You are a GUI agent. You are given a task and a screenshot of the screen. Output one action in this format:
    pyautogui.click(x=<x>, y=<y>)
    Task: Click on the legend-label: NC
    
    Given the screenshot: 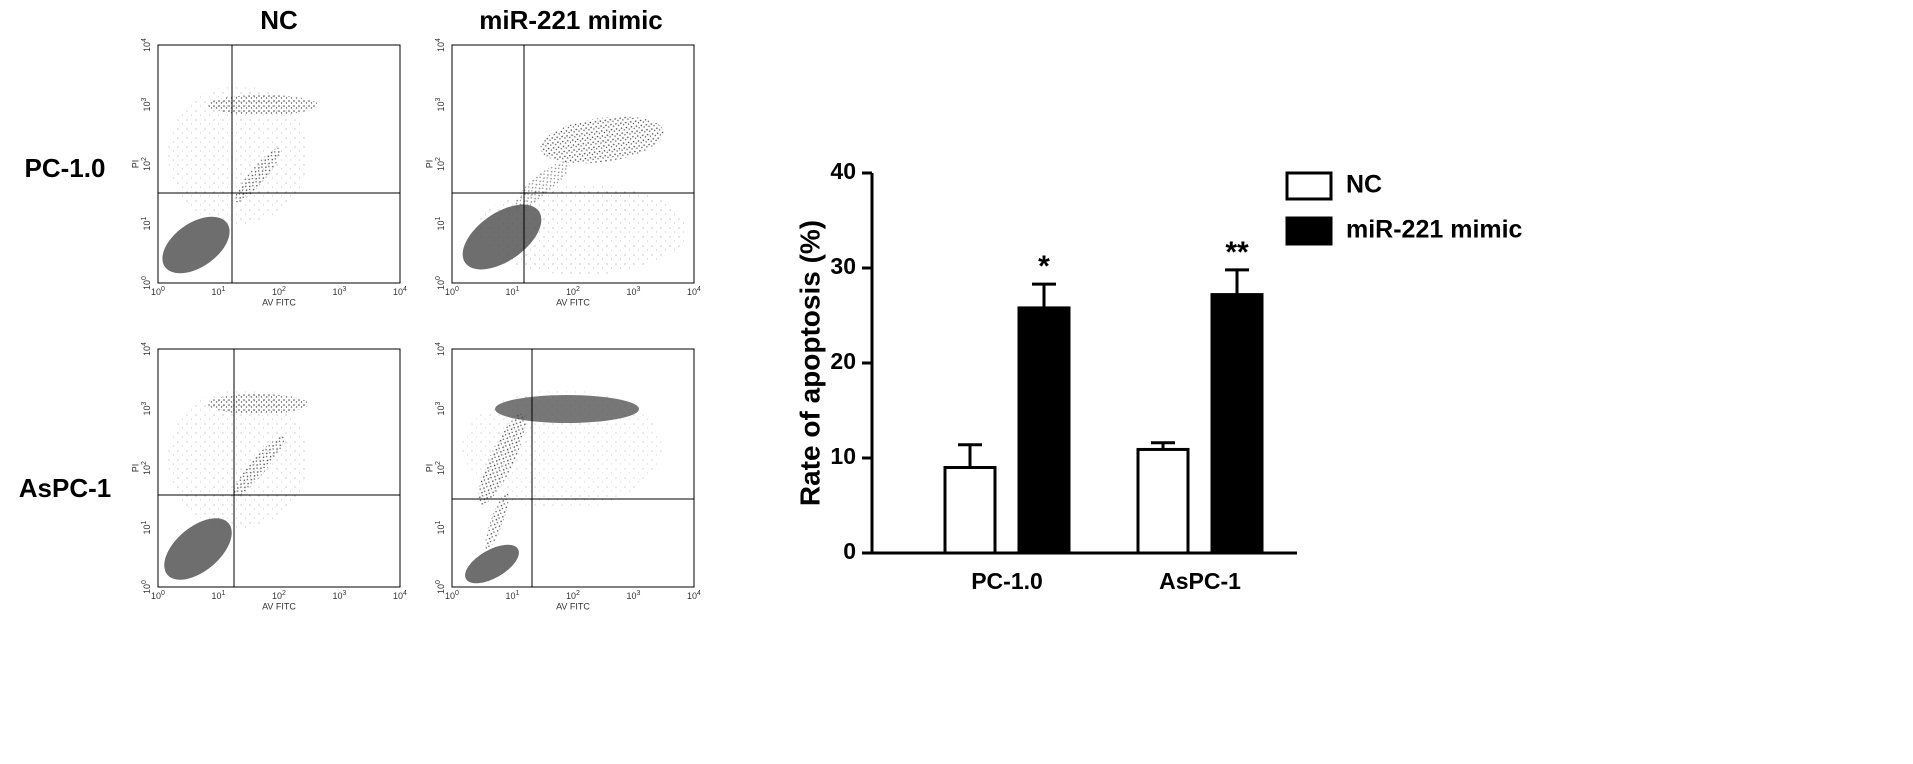 What is the action you would take?
    pyautogui.click(x=1364, y=185)
    